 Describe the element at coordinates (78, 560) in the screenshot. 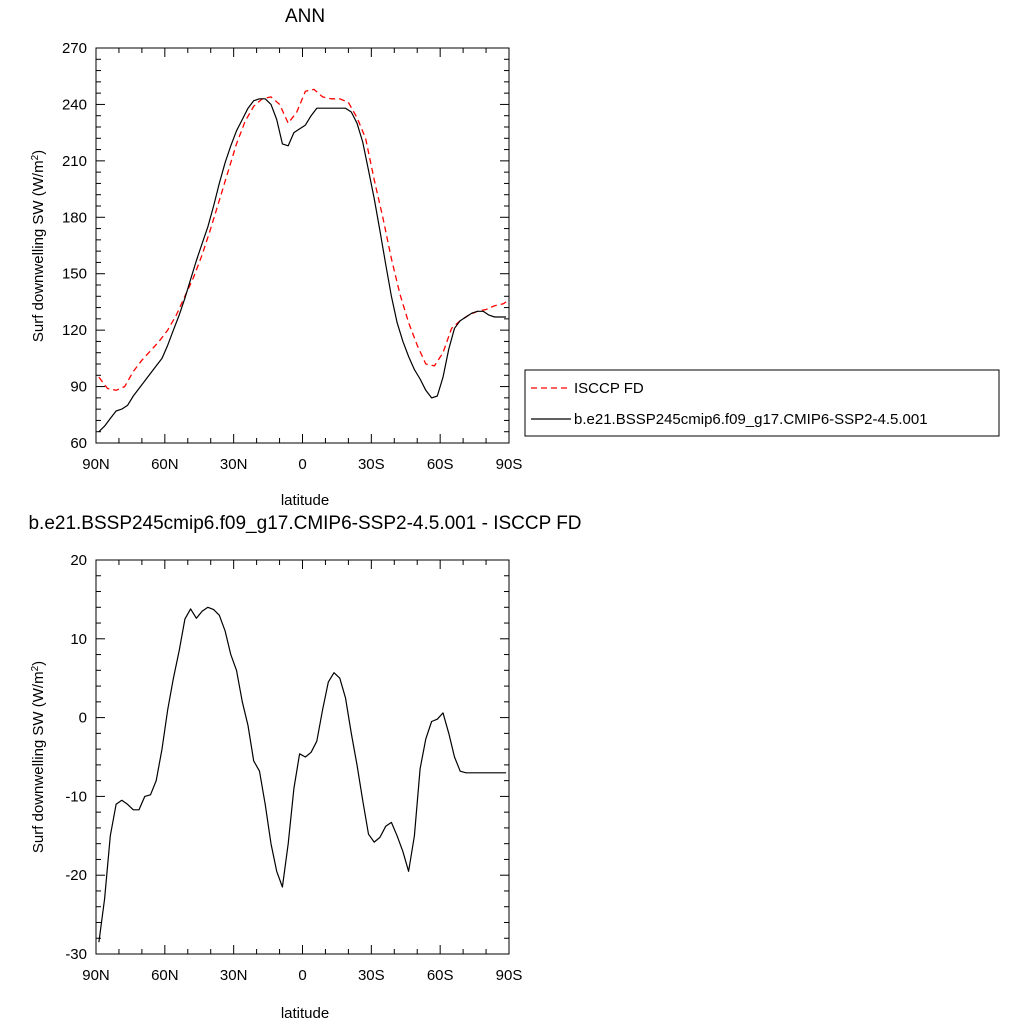

I see `y-tick-label: 20` at that location.